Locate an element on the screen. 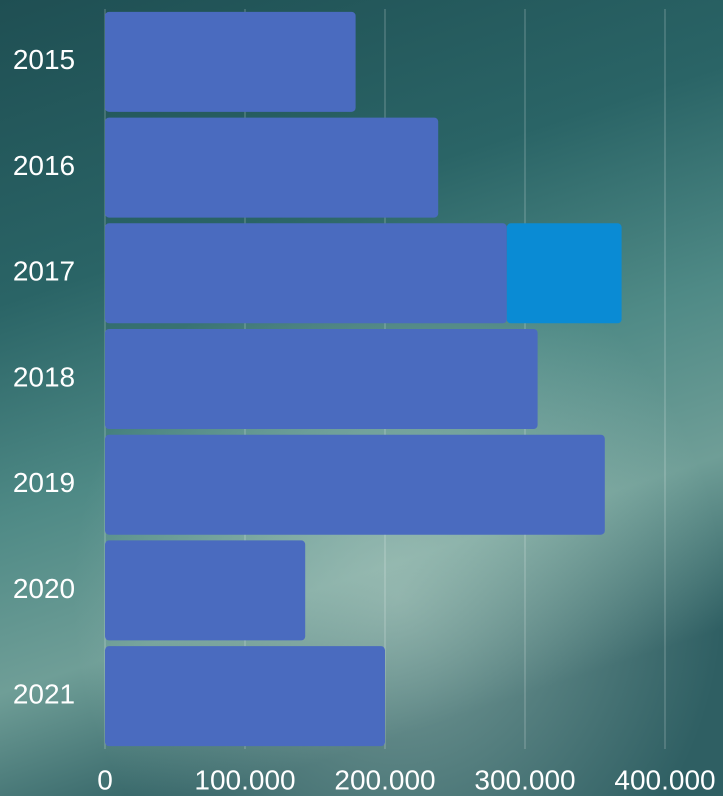  y-tick-label: 2016 is located at coordinates (44, 165).